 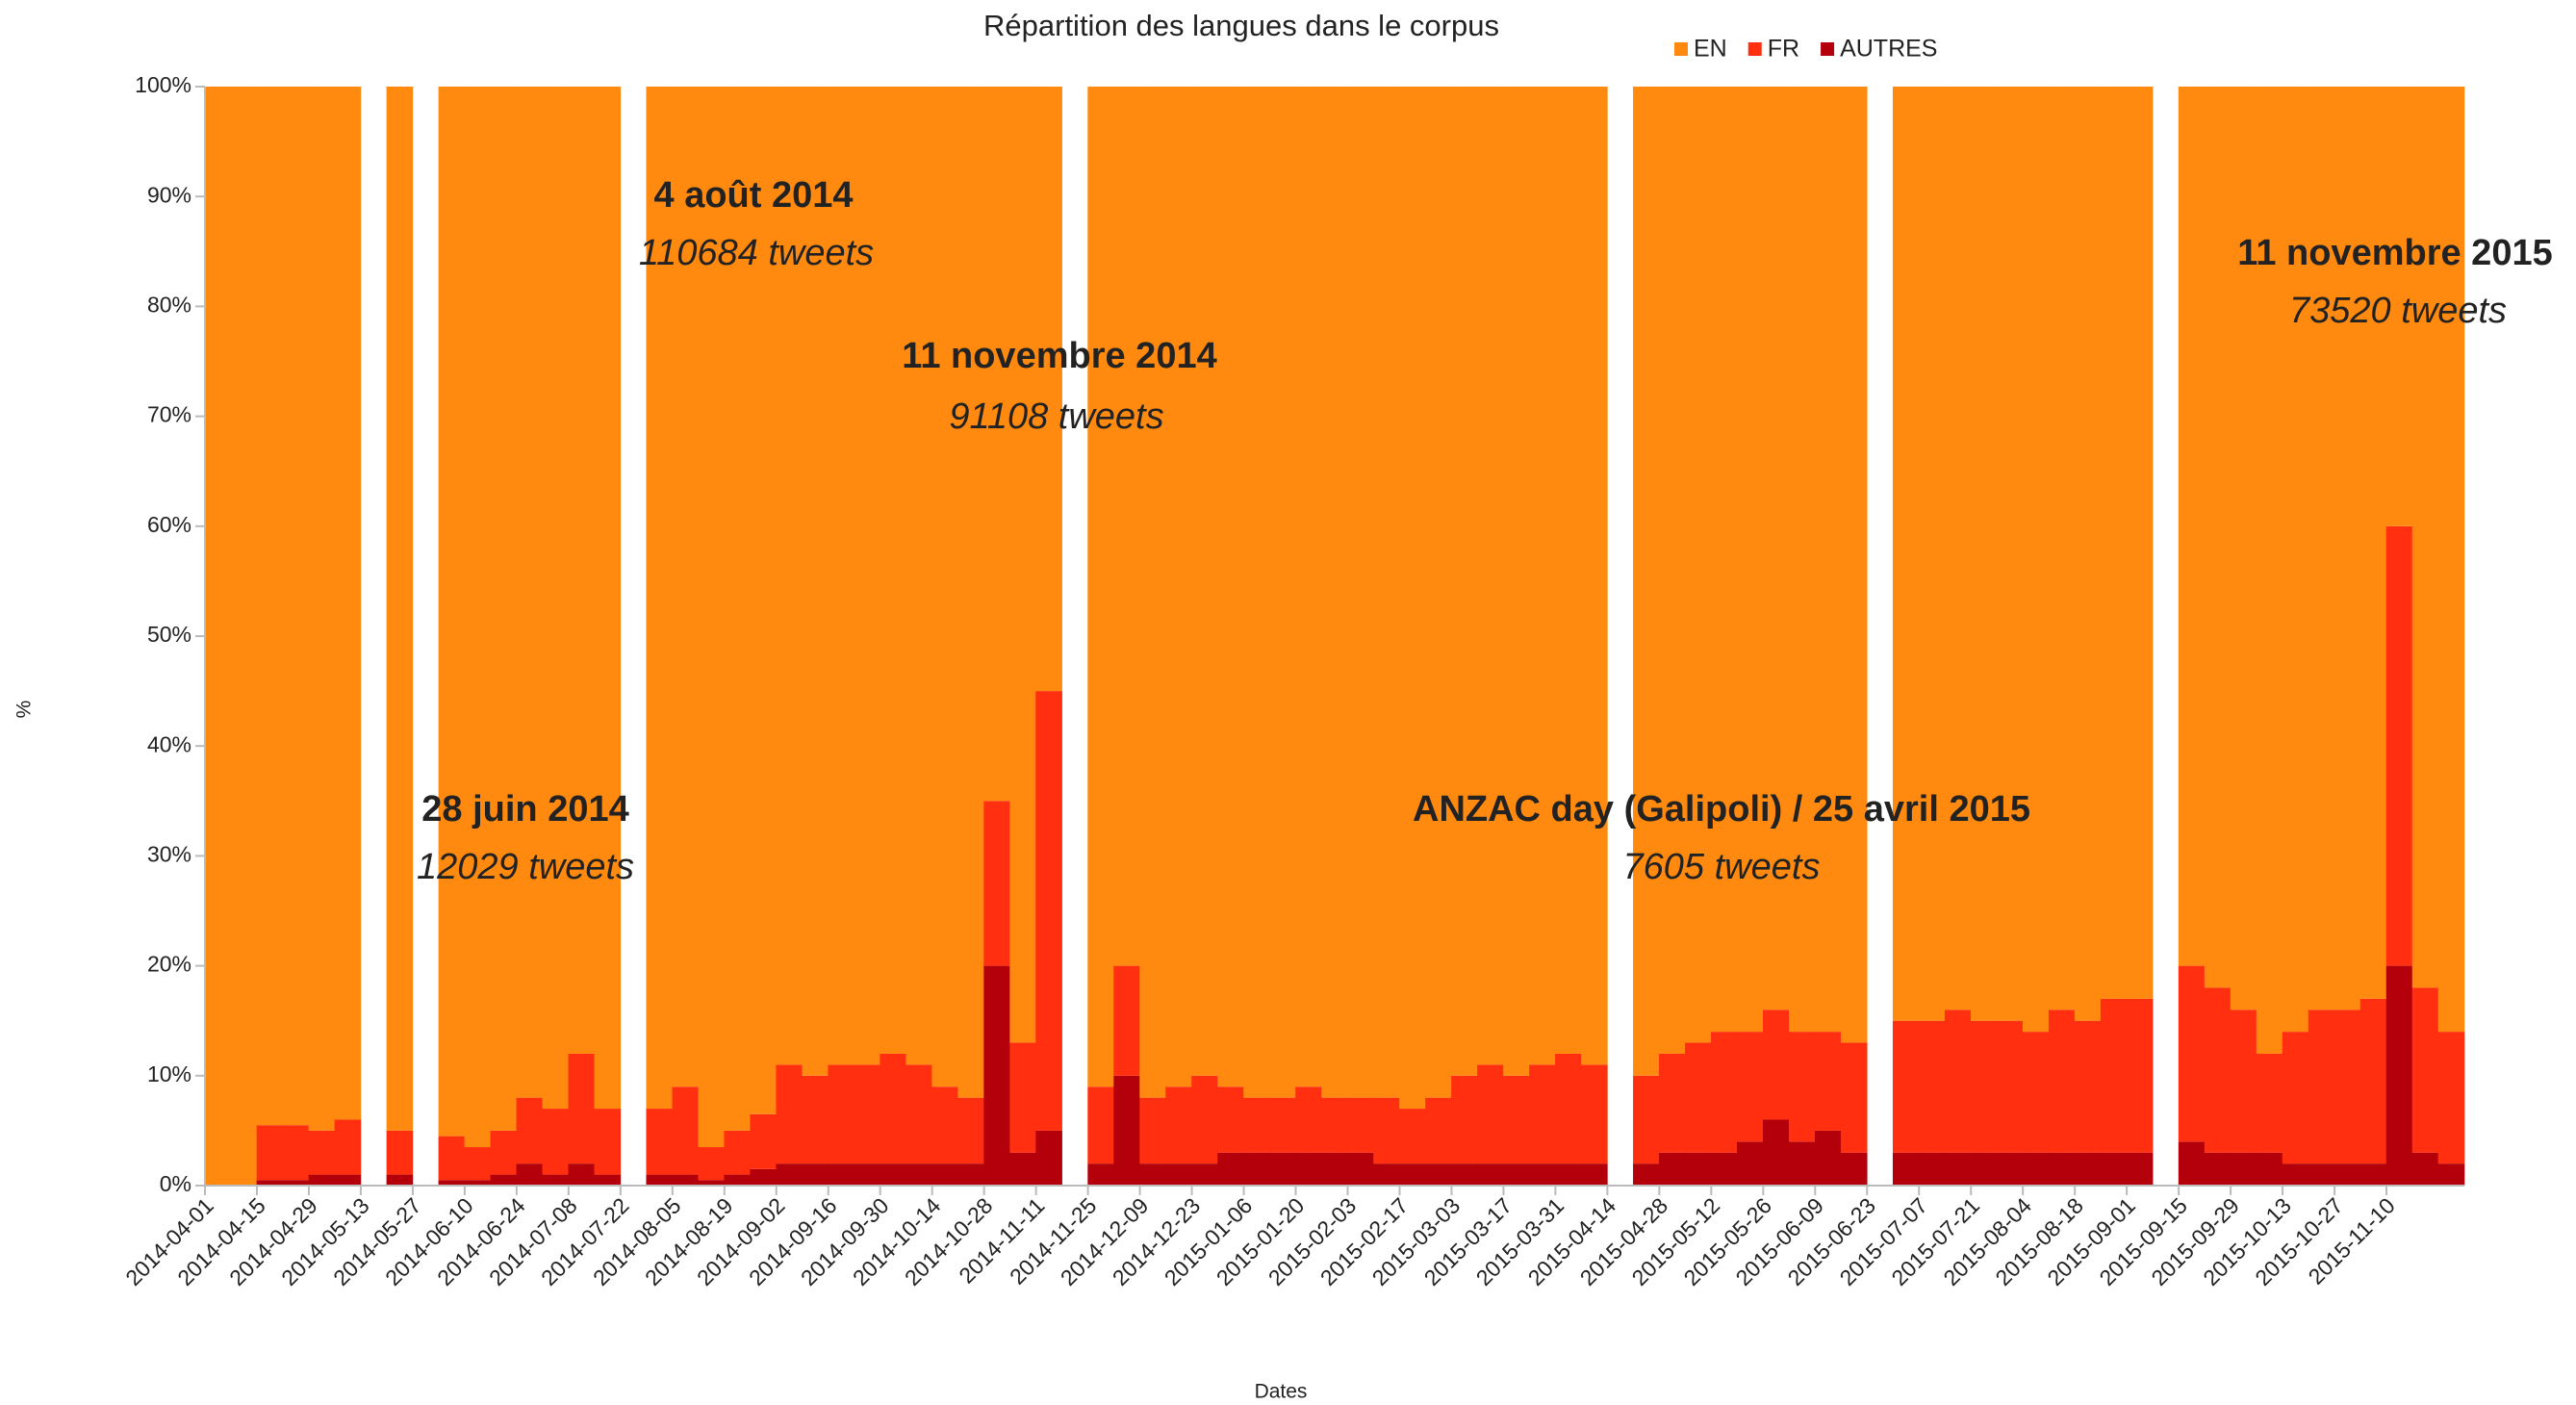 I want to click on legend-swatch, so click(x=1754, y=49).